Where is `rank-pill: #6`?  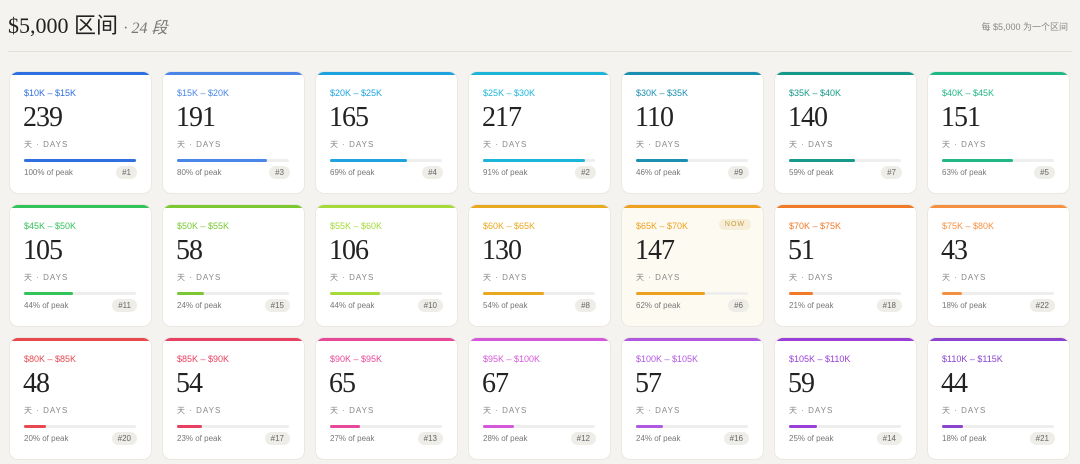
rank-pill: #6 is located at coordinates (738, 305).